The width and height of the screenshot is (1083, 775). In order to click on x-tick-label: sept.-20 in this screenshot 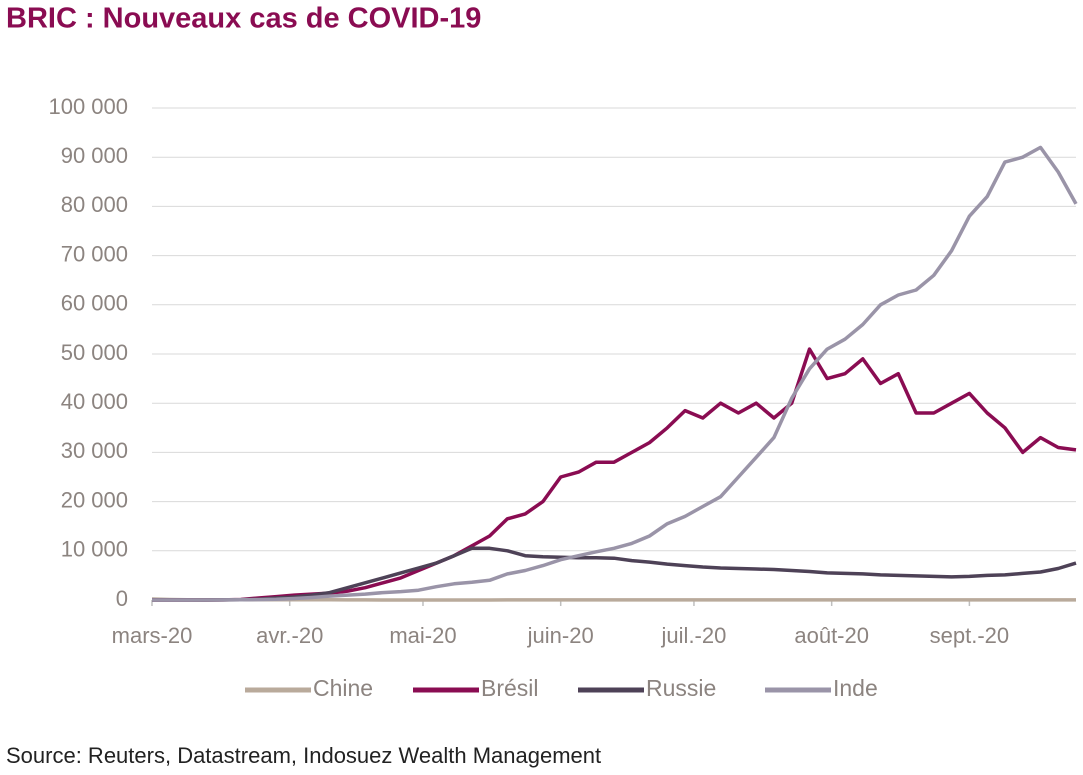, I will do `click(970, 635)`.